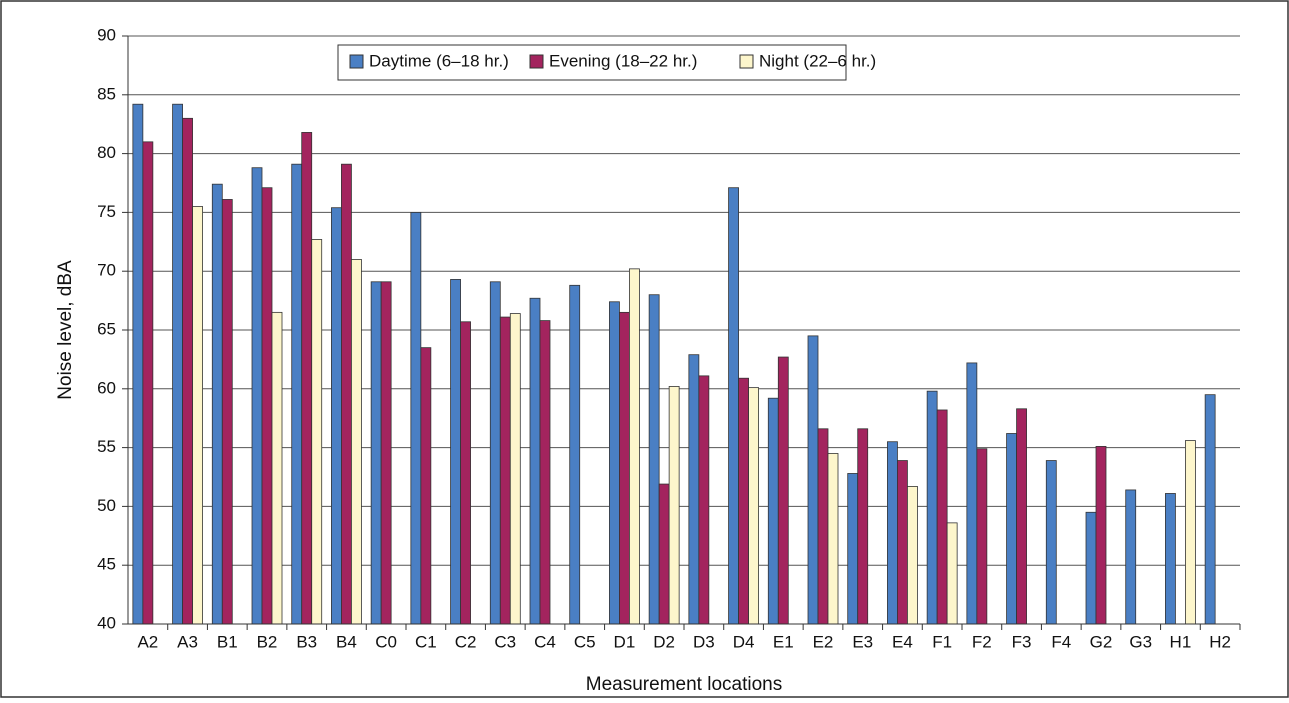  What do you see at coordinates (545, 641) in the screenshot?
I see `x-tick-label: C4` at bounding box center [545, 641].